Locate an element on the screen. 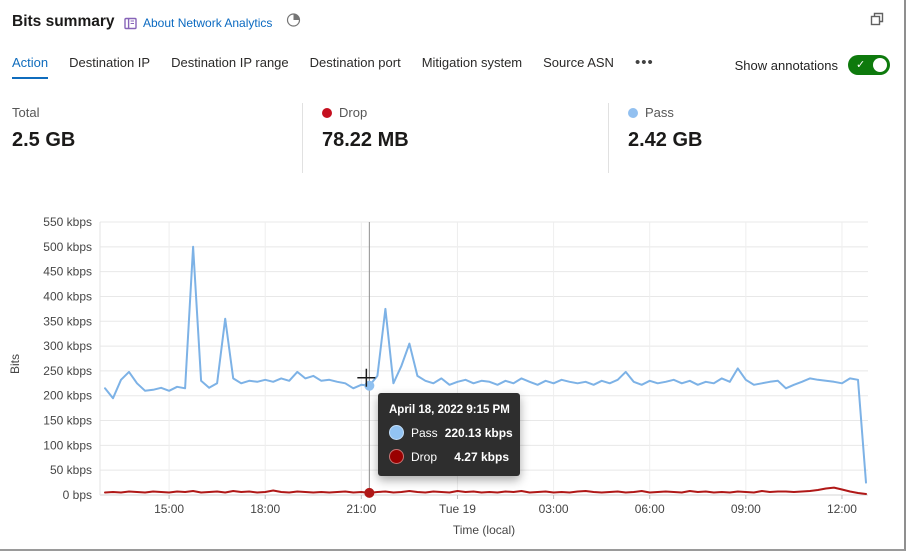 This screenshot has width=906, height=551. y-tick-label: 500 kbps is located at coordinates (67, 247).